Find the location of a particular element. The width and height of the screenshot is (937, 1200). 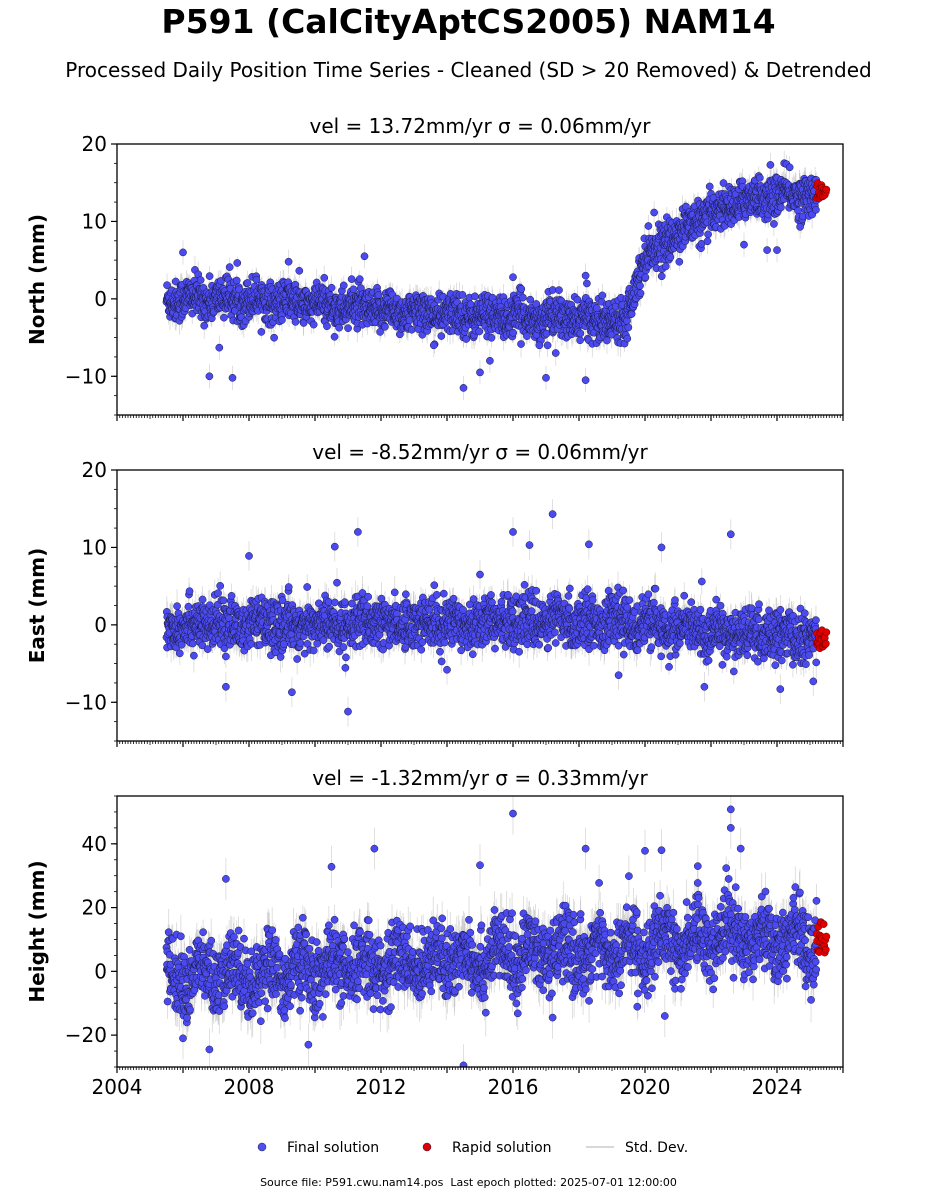

final-solution-points is located at coordinates (491, 275).